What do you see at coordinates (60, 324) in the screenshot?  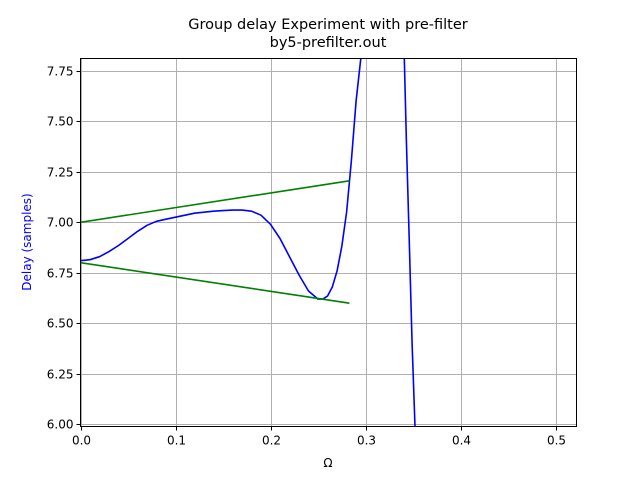 I see `y-tick-label: 6.50` at bounding box center [60, 324].